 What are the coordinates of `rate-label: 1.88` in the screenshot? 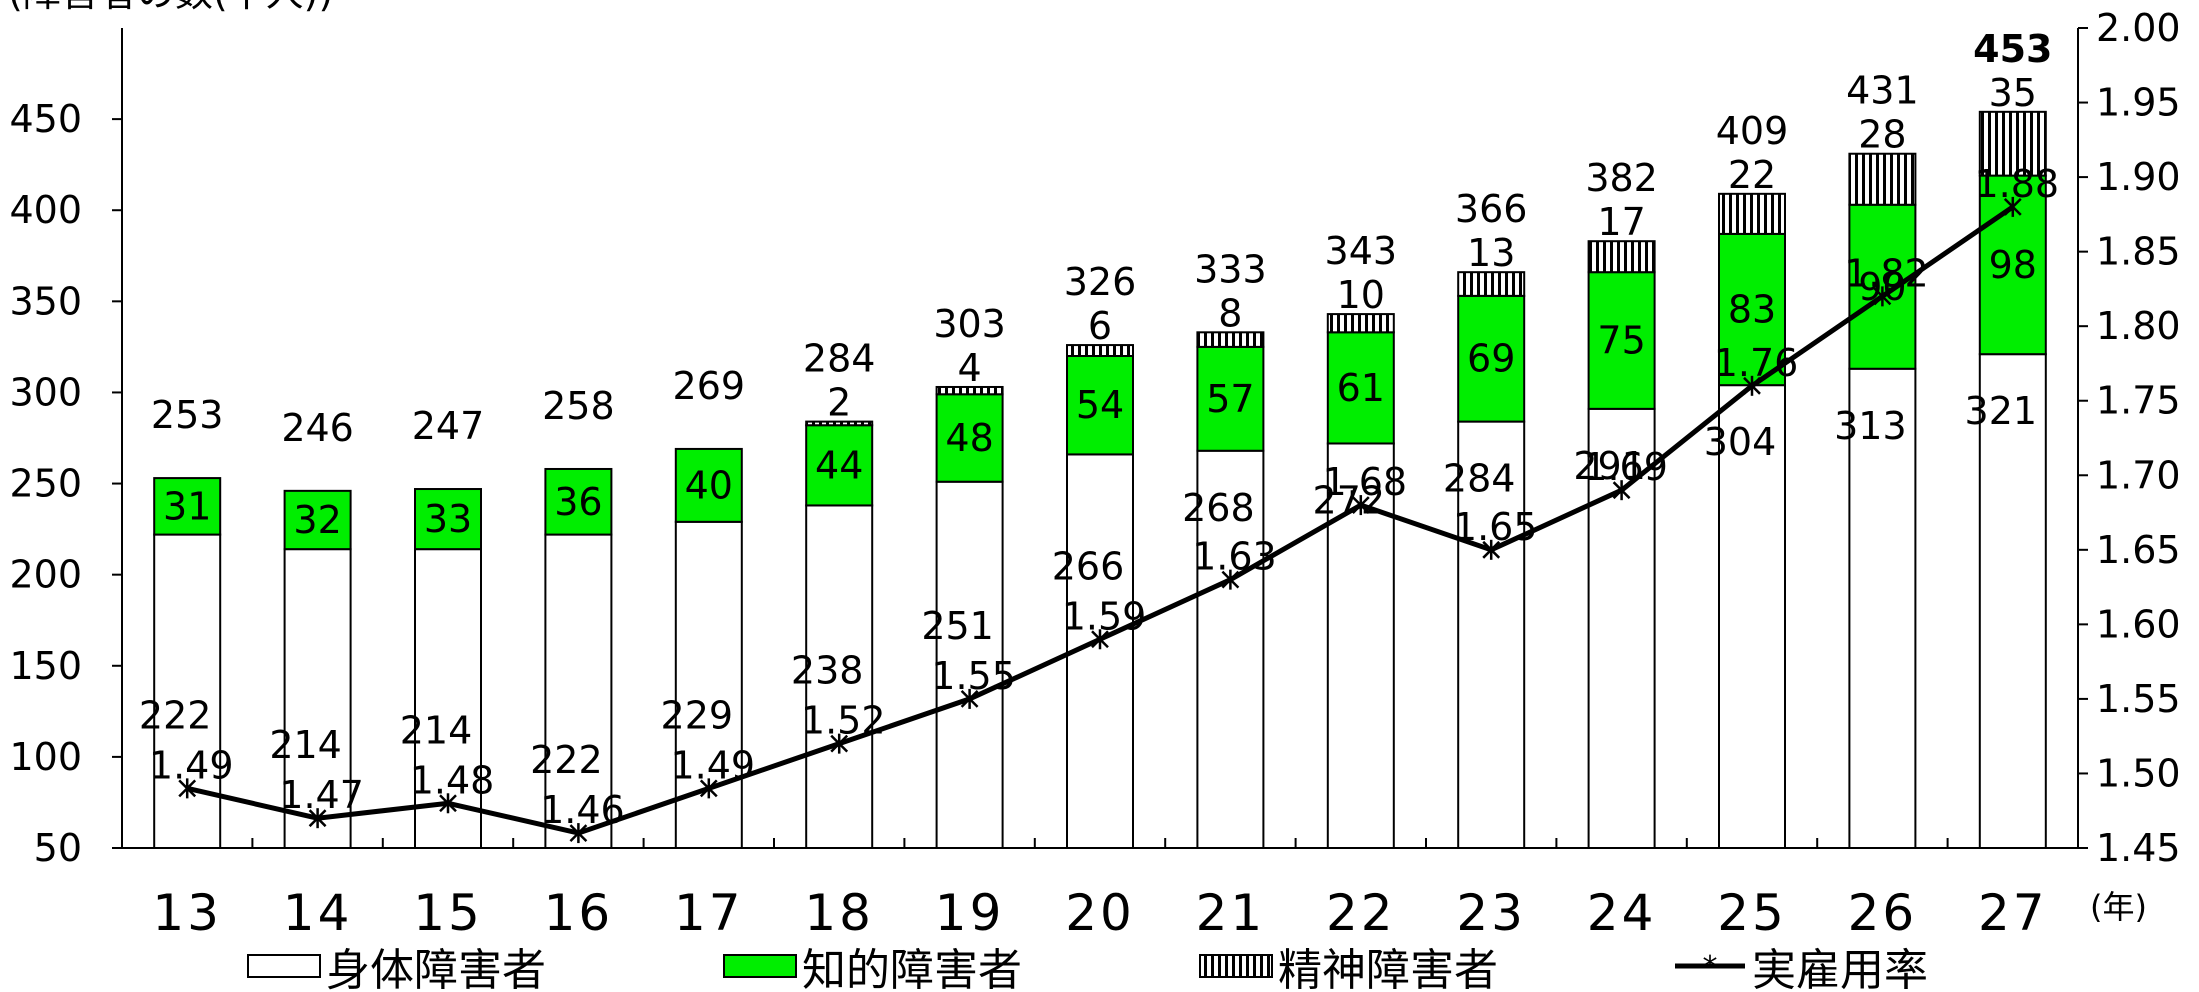 It's located at (2016, 184).